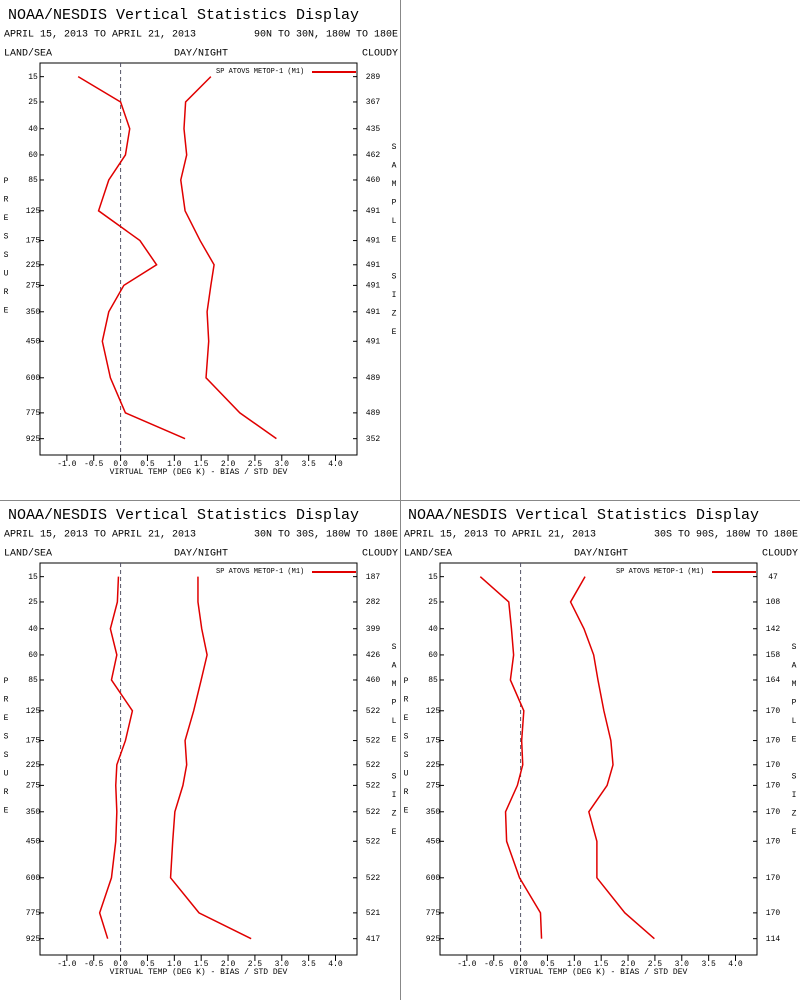 This screenshot has height=1000, width=800. What do you see at coordinates (373, 413) in the screenshot?
I see `sample-size: 489` at bounding box center [373, 413].